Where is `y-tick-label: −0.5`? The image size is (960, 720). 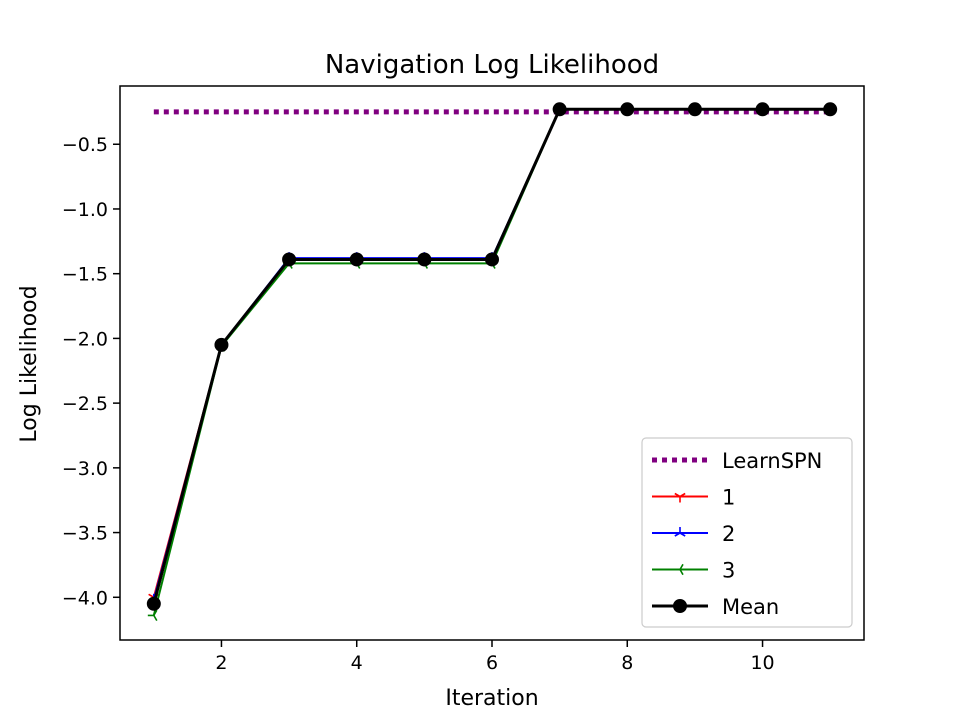 y-tick-label: −0.5 is located at coordinates (85, 145).